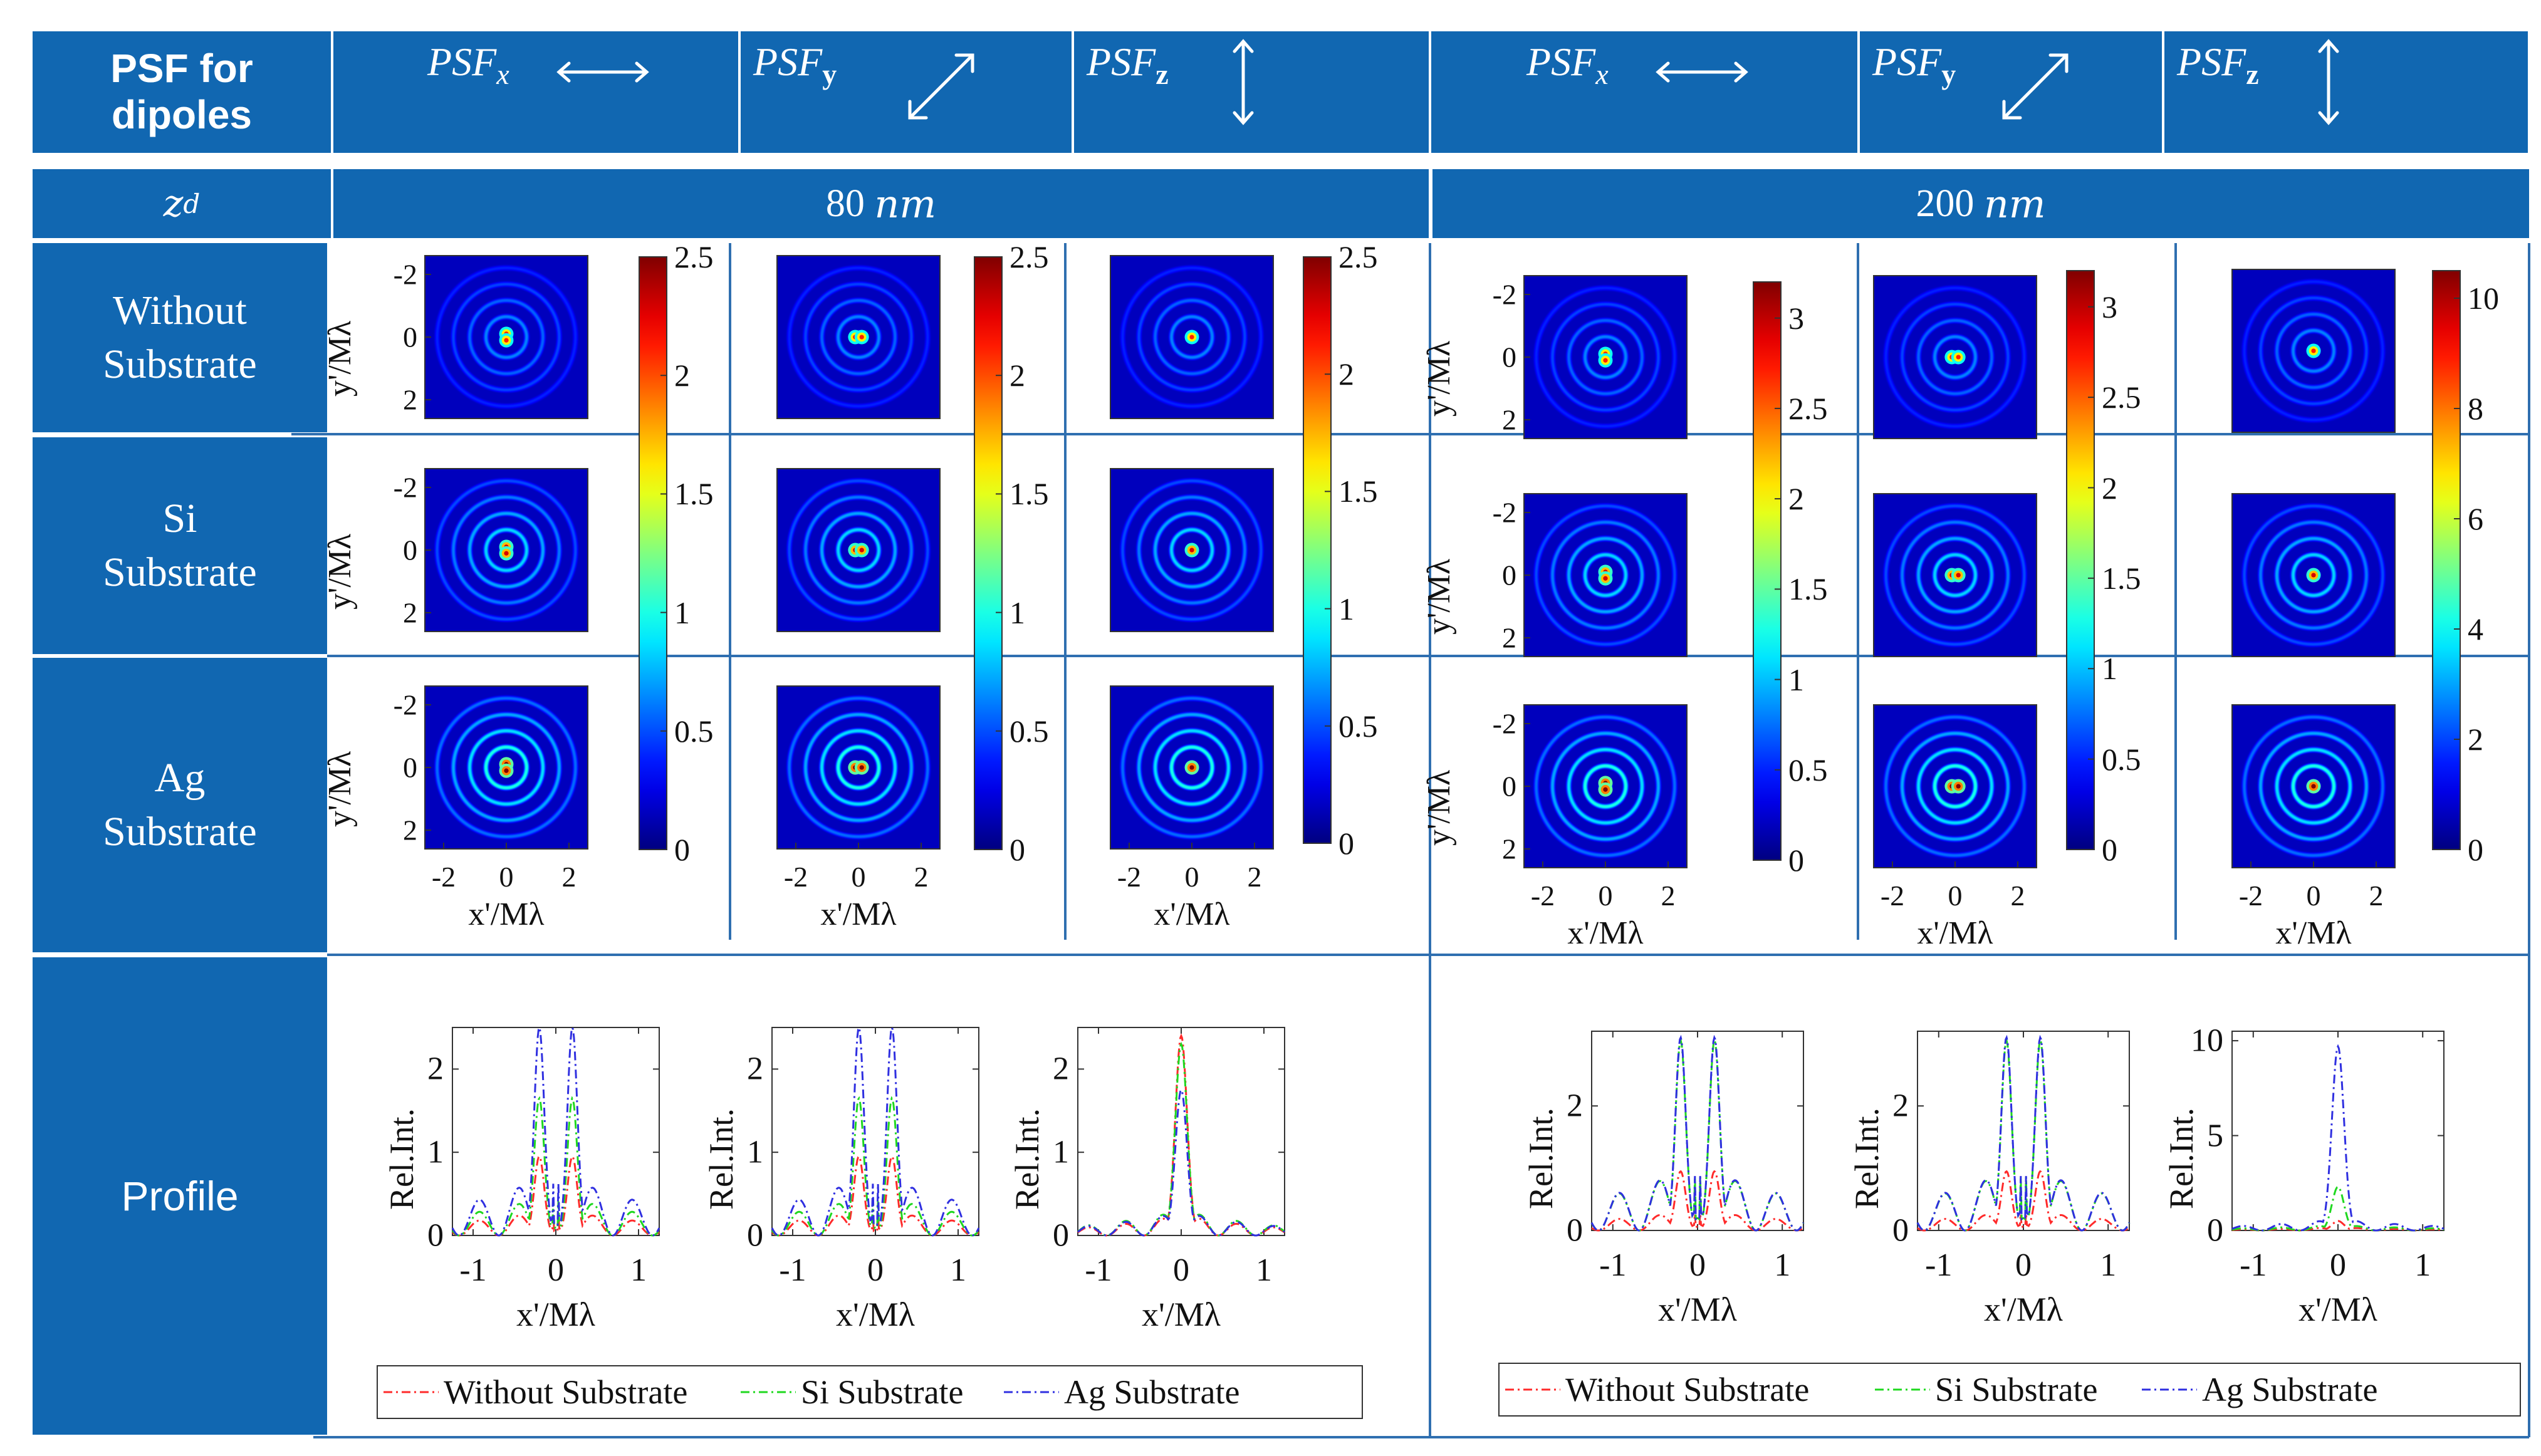 The image size is (2541, 1456). What do you see at coordinates (1602, 74) in the screenshot?
I see `psf-subscript: x` at bounding box center [1602, 74].